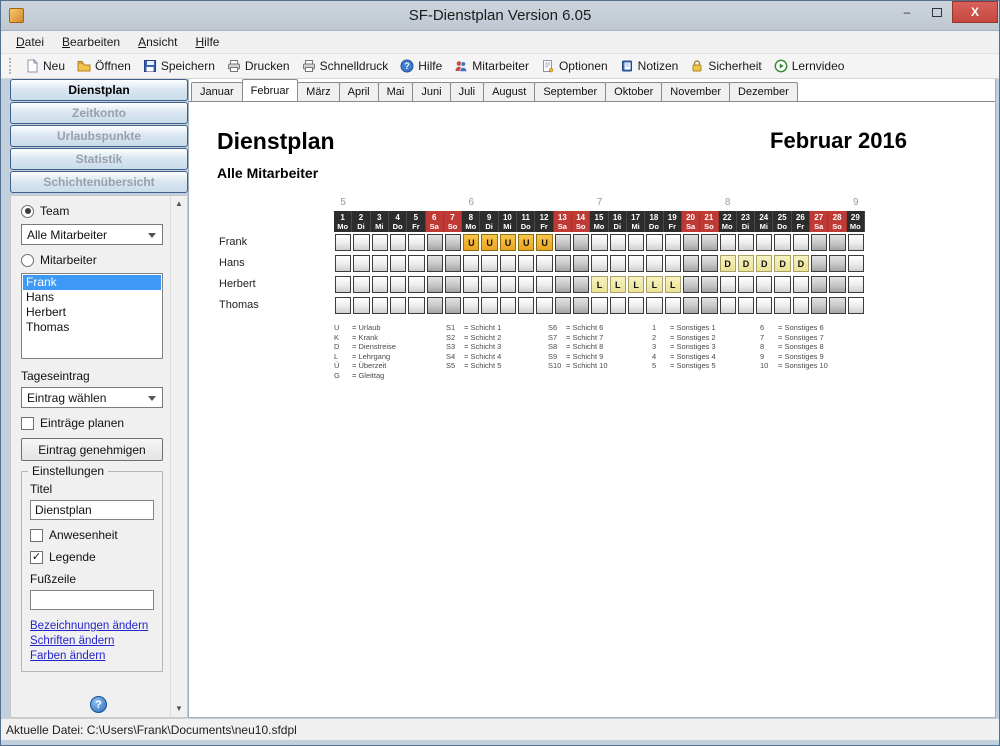 The height and width of the screenshot is (746, 1000). I want to click on tab-februar: Februar, so click(270, 90).